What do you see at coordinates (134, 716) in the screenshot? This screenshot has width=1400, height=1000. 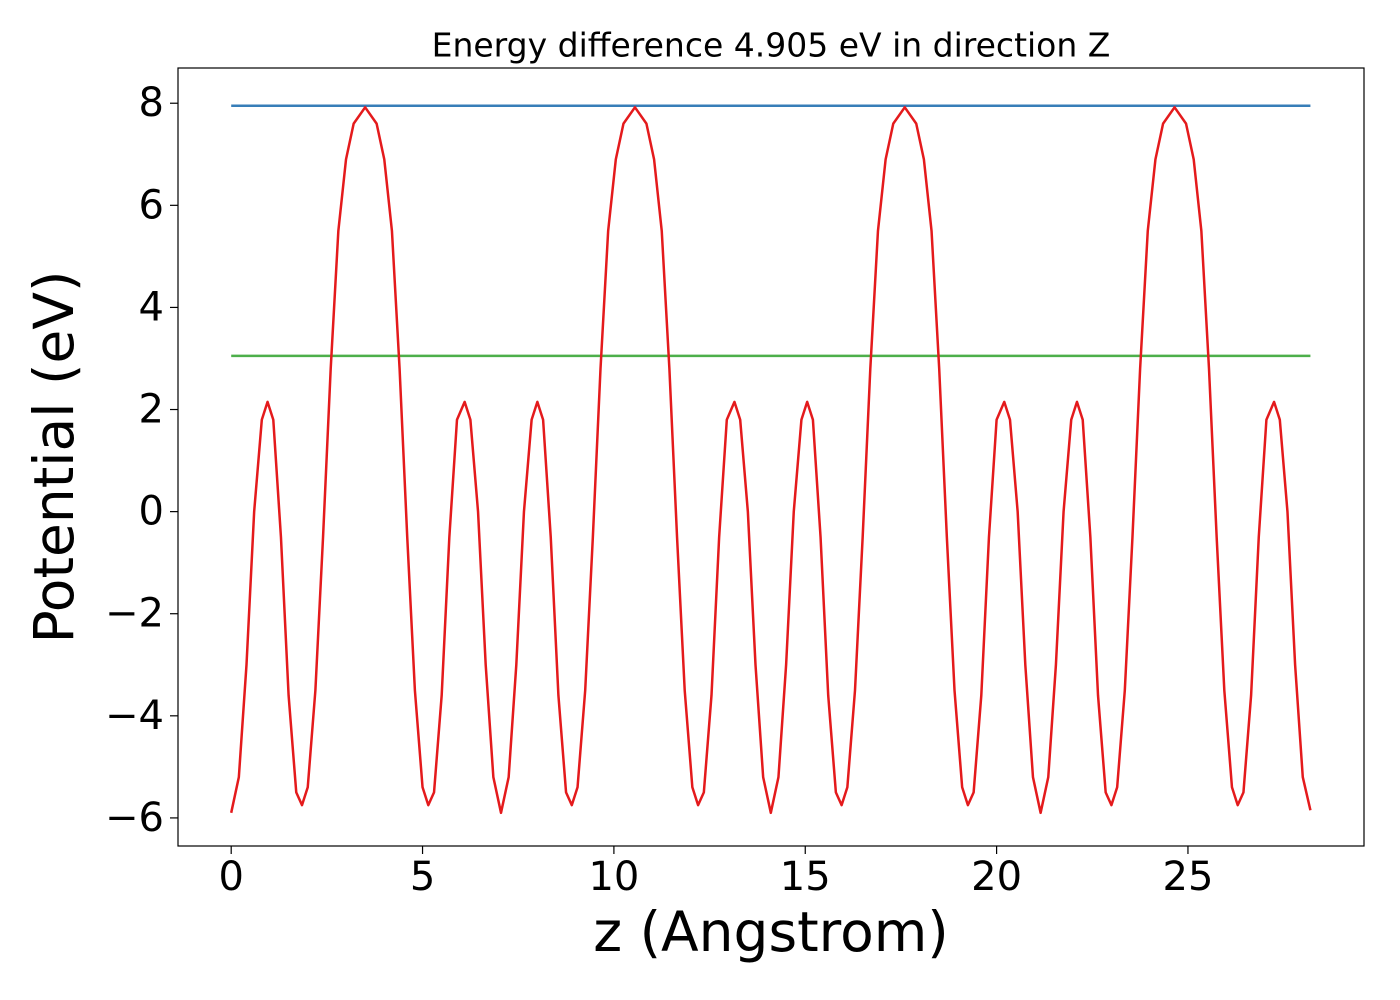 I see `y-tick-label: −4` at bounding box center [134, 716].